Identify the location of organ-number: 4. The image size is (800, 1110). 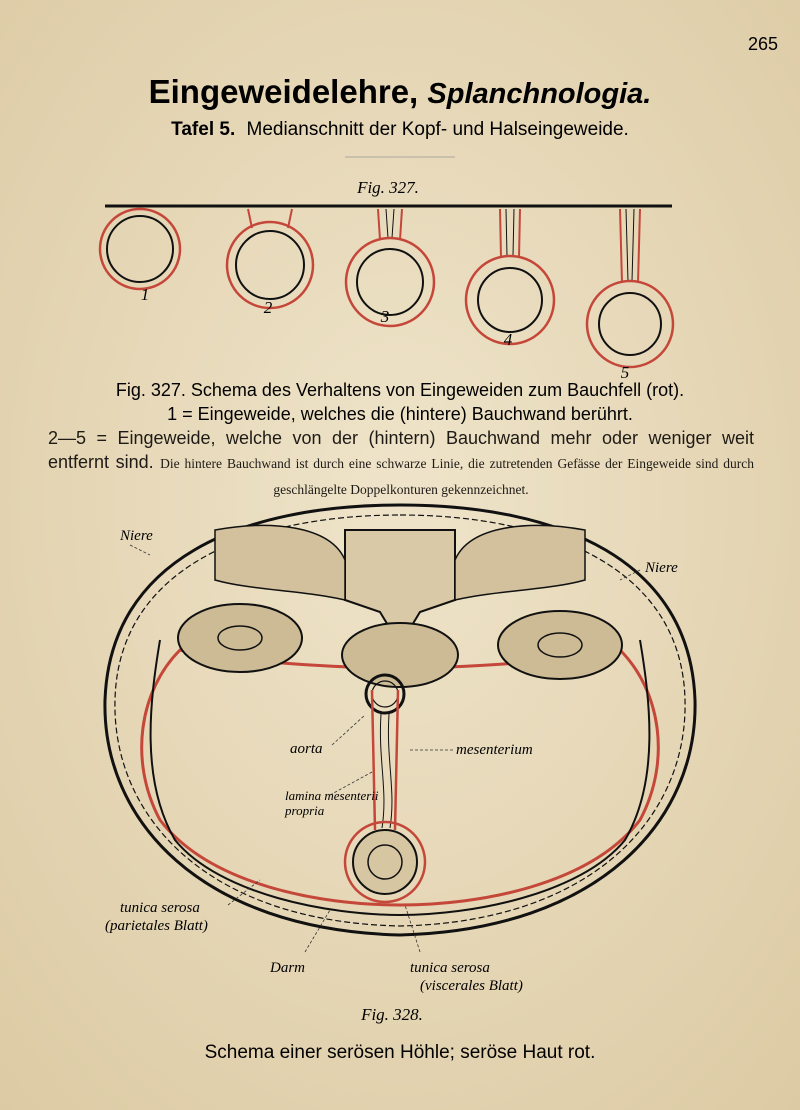
(508, 339).